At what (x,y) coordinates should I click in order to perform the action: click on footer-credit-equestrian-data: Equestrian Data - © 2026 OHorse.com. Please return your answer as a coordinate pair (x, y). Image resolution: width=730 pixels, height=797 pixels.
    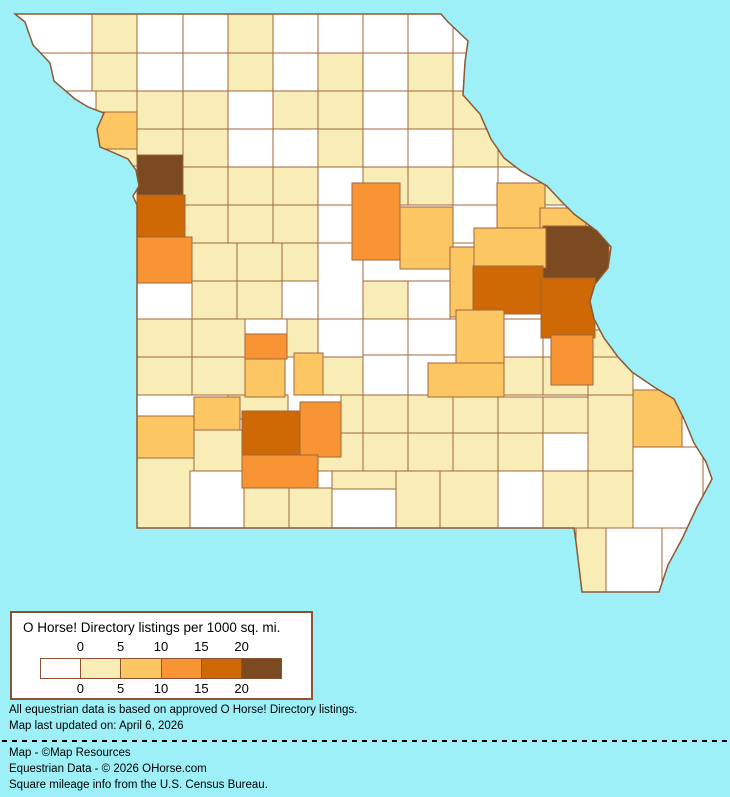
    Looking at the image, I should click on (108, 769).